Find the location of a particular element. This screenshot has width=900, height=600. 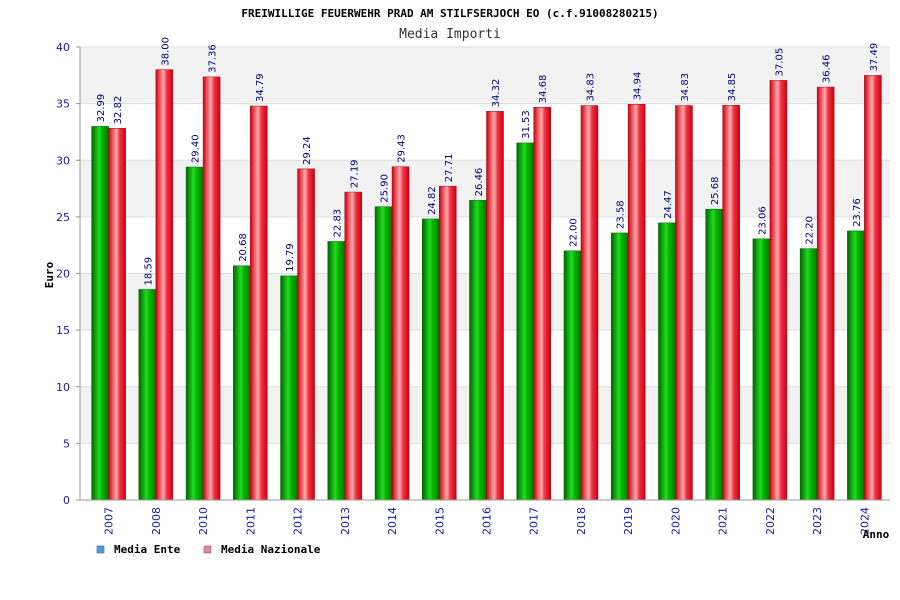

value-label: 24.82 is located at coordinates (432, 200).